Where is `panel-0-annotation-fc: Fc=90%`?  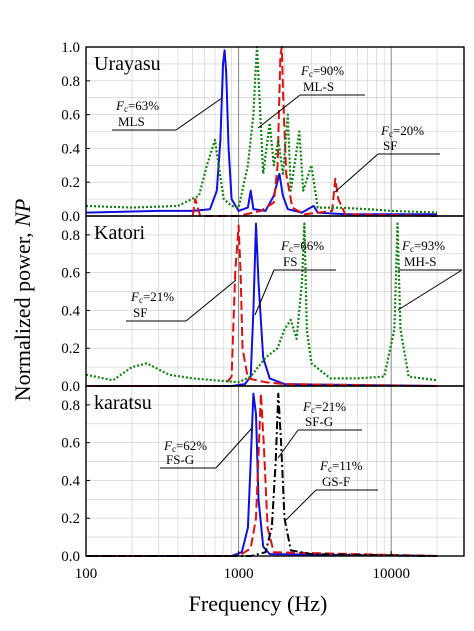 panel-0-annotation-fc: Fc=90% is located at coordinates (322, 71).